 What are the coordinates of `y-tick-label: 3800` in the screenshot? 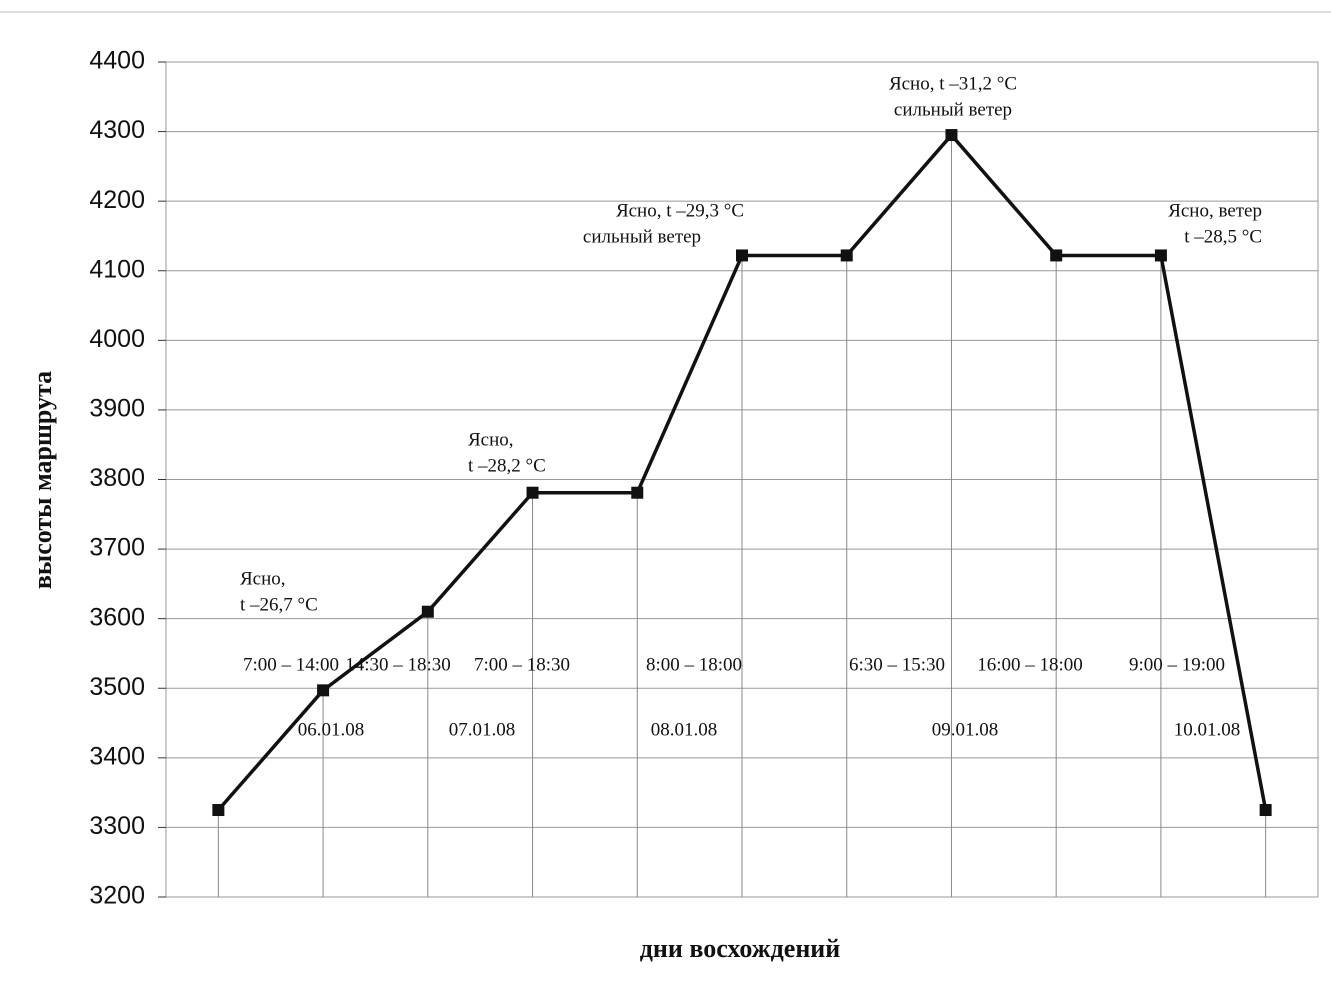 It's located at (117, 478).